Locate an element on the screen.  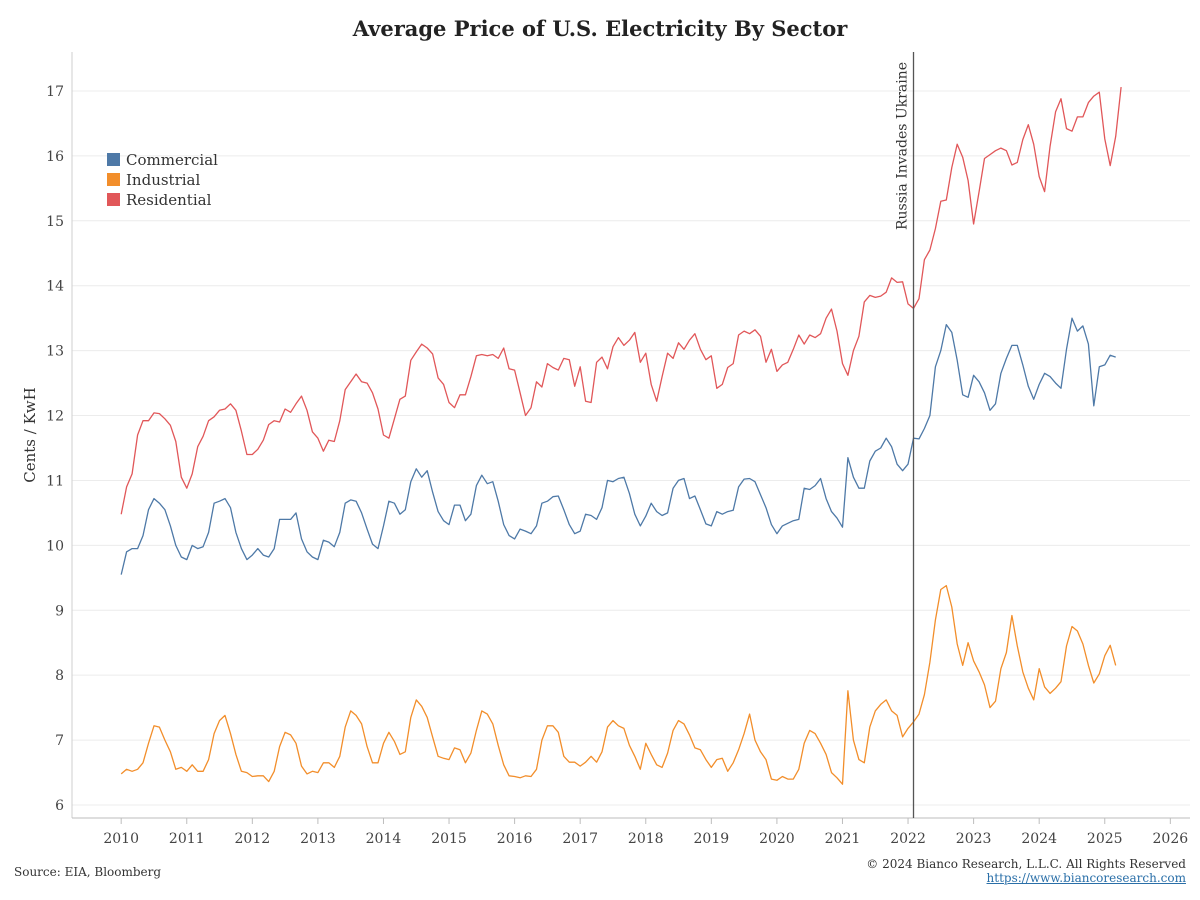
y-tick-label: 17 is located at coordinates (55, 92).